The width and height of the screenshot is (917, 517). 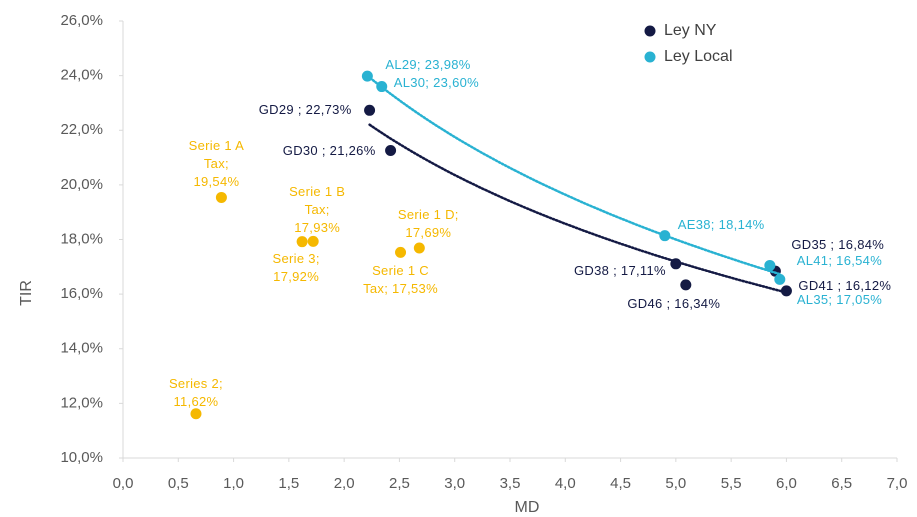 What do you see at coordinates (838, 245) in the screenshot?
I see `data-label: GD35 ; 16,84%` at bounding box center [838, 245].